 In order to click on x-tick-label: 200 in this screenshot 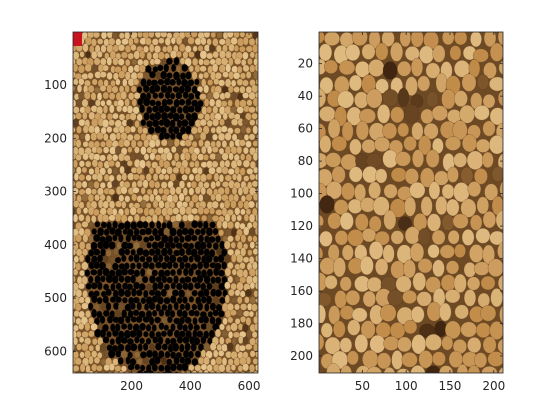, I will do `click(131, 386)`.